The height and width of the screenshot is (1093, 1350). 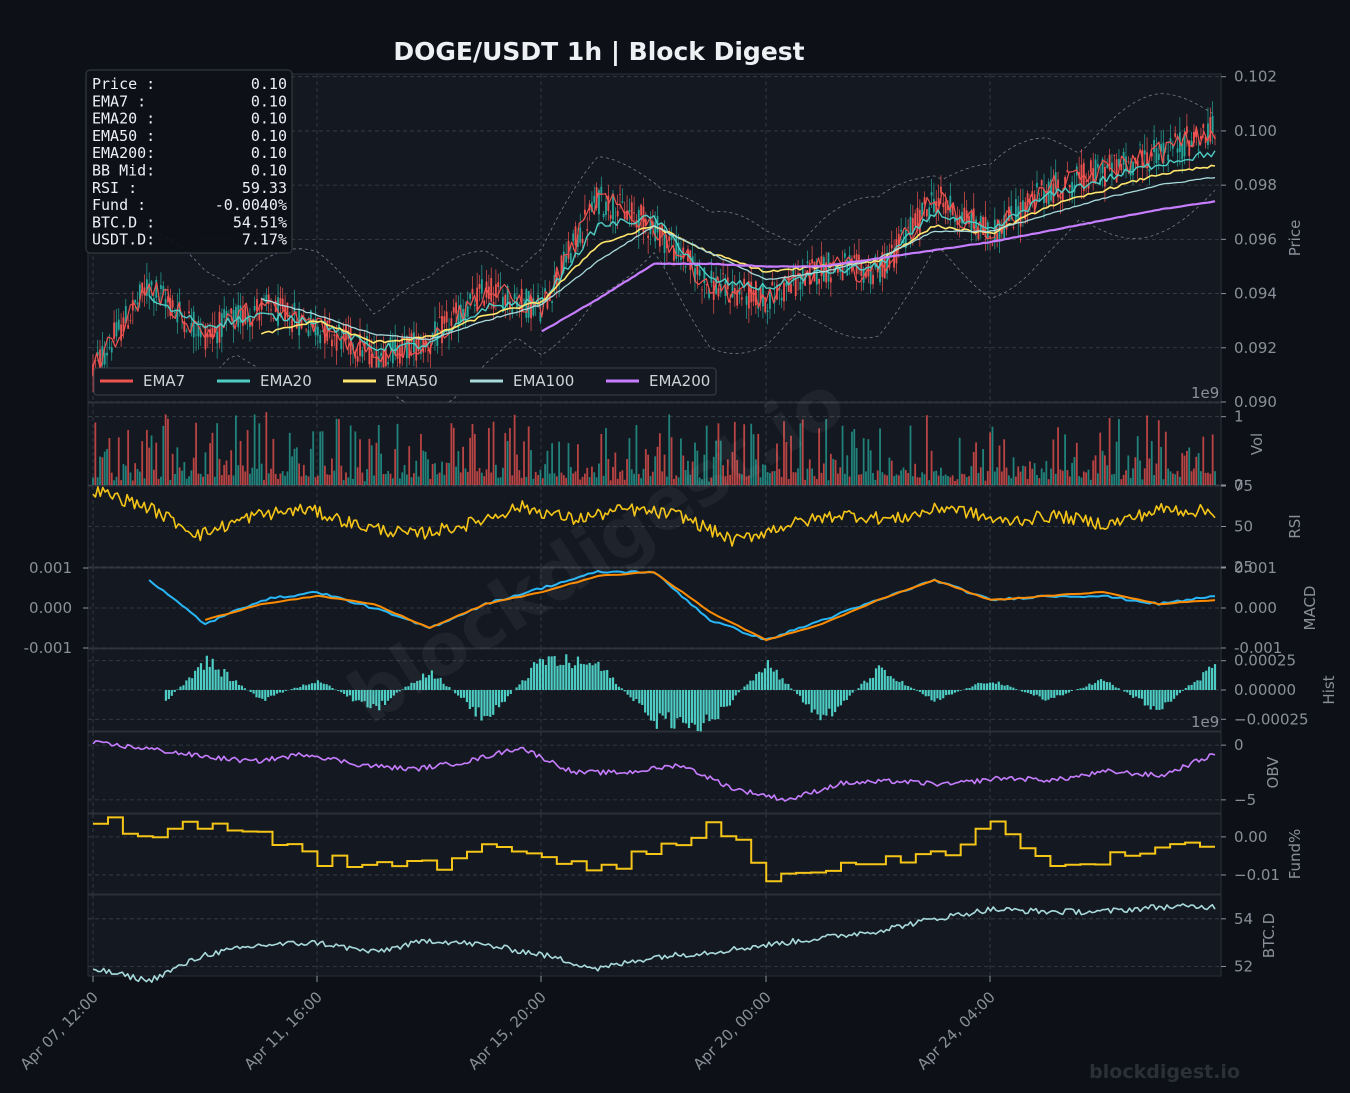 What do you see at coordinates (260, 222) in the screenshot?
I see `info-value: 54.51%` at bounding box center [260, 222].